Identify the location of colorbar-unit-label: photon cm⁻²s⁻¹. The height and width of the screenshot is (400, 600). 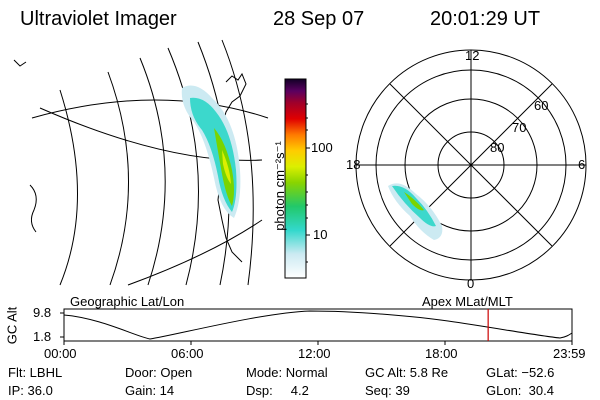
(279, 186).